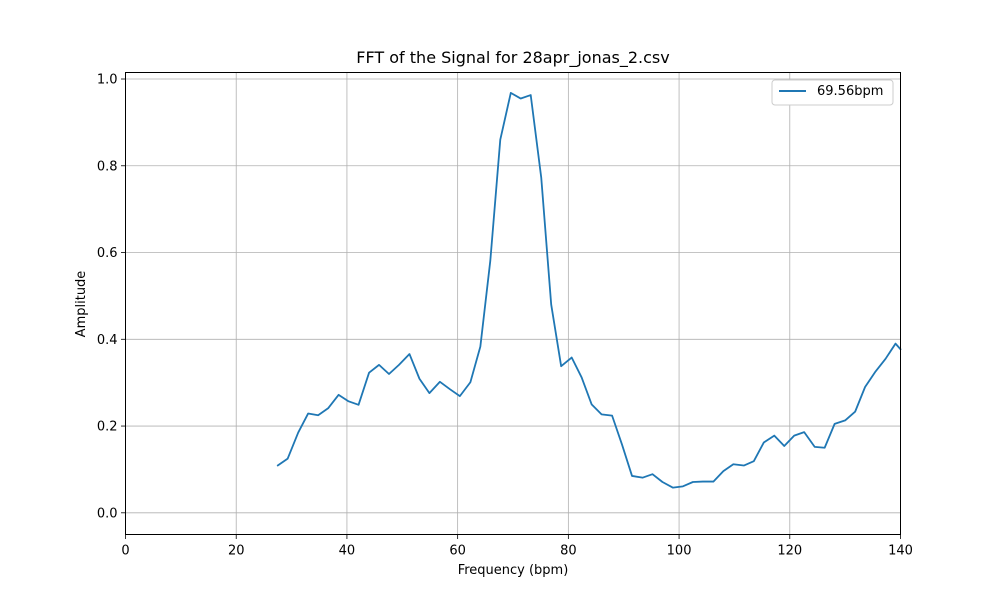  I want to click on x-tick-label: 0, so click(125, 551).